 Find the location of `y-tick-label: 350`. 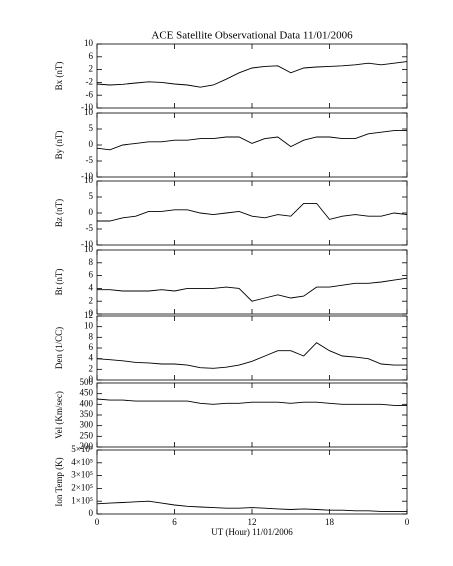

y-tick-label: 350 is located at coordinates (87, 414).